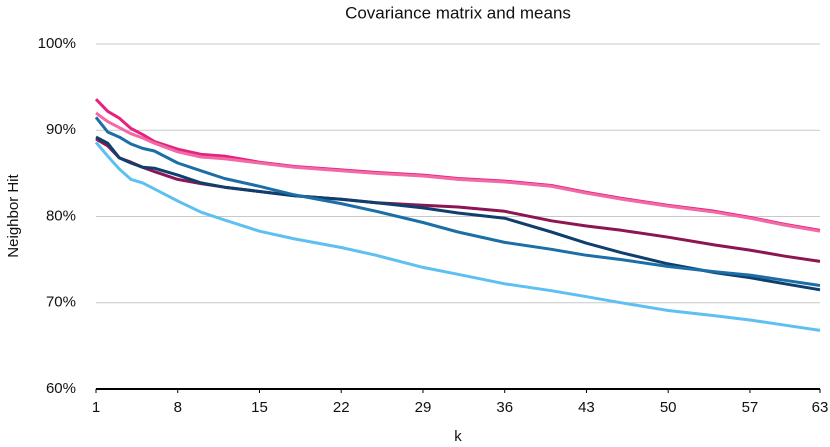 The height and width of the screenshot is (447, 830). I want to click on x-tick-label: 8, so click(178, 407).